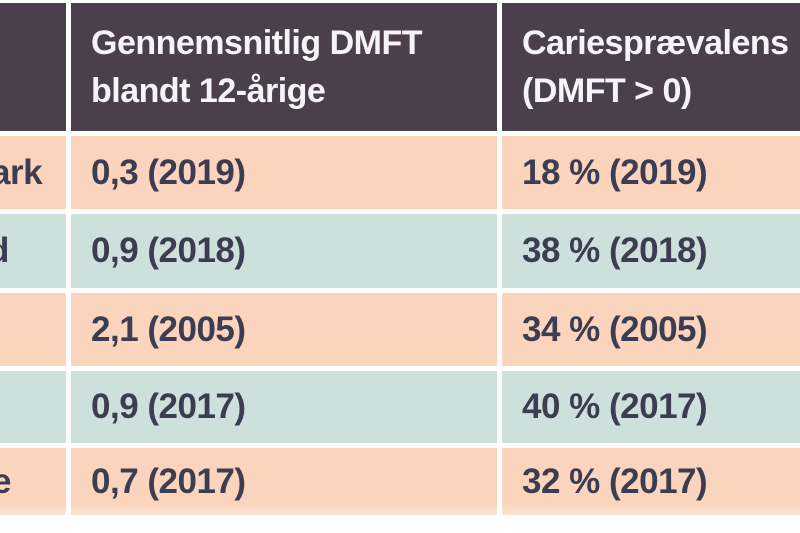 The image size is (800, 533). What do you see at coordinates (4, 251) in the screenshot?
I see `country-fragment-row2: d` at bounding box center [4, 251].